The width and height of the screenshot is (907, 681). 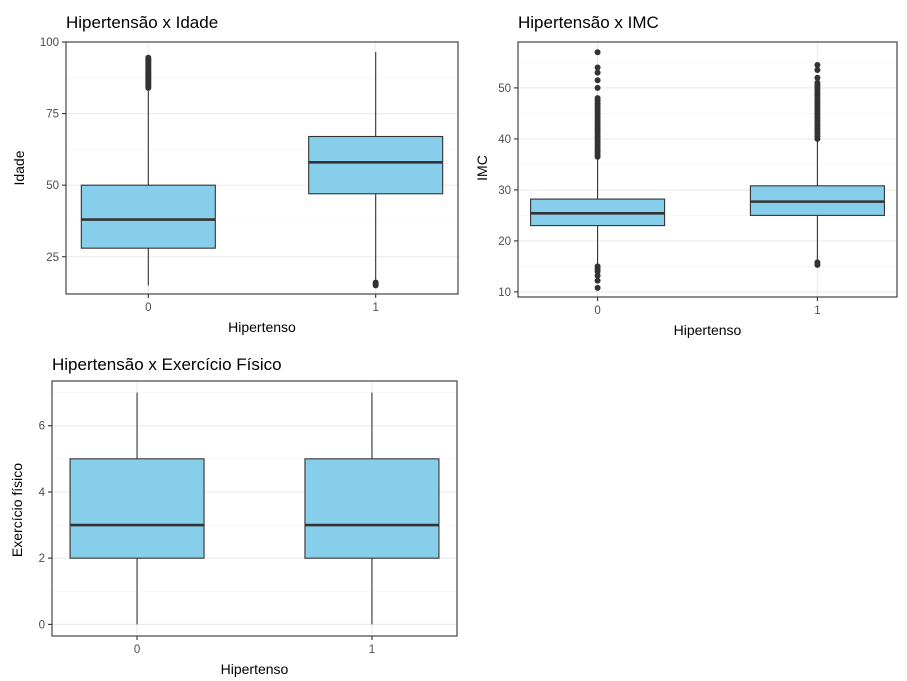 I want to click on chart-title: Hipertensão x Idade, so click(x=142, y=22).